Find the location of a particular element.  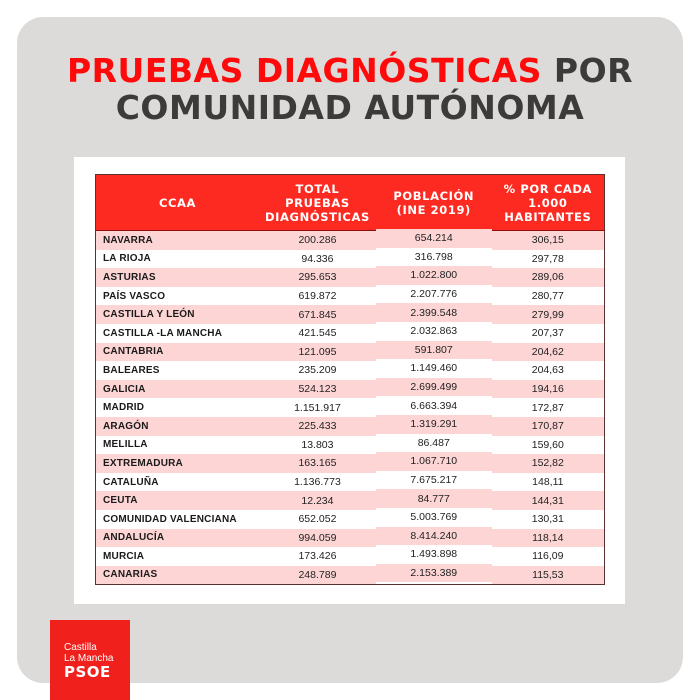

ccaa-cell: MADRID is located at coordinates (177, 407).